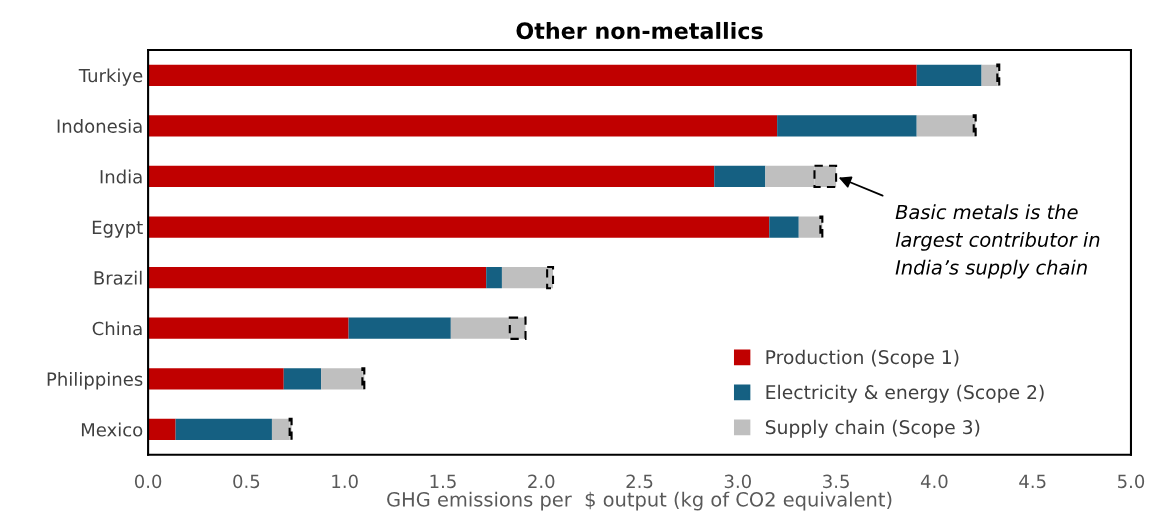  I want to click on chart-title: Other non-metallics, so click(639, 30).